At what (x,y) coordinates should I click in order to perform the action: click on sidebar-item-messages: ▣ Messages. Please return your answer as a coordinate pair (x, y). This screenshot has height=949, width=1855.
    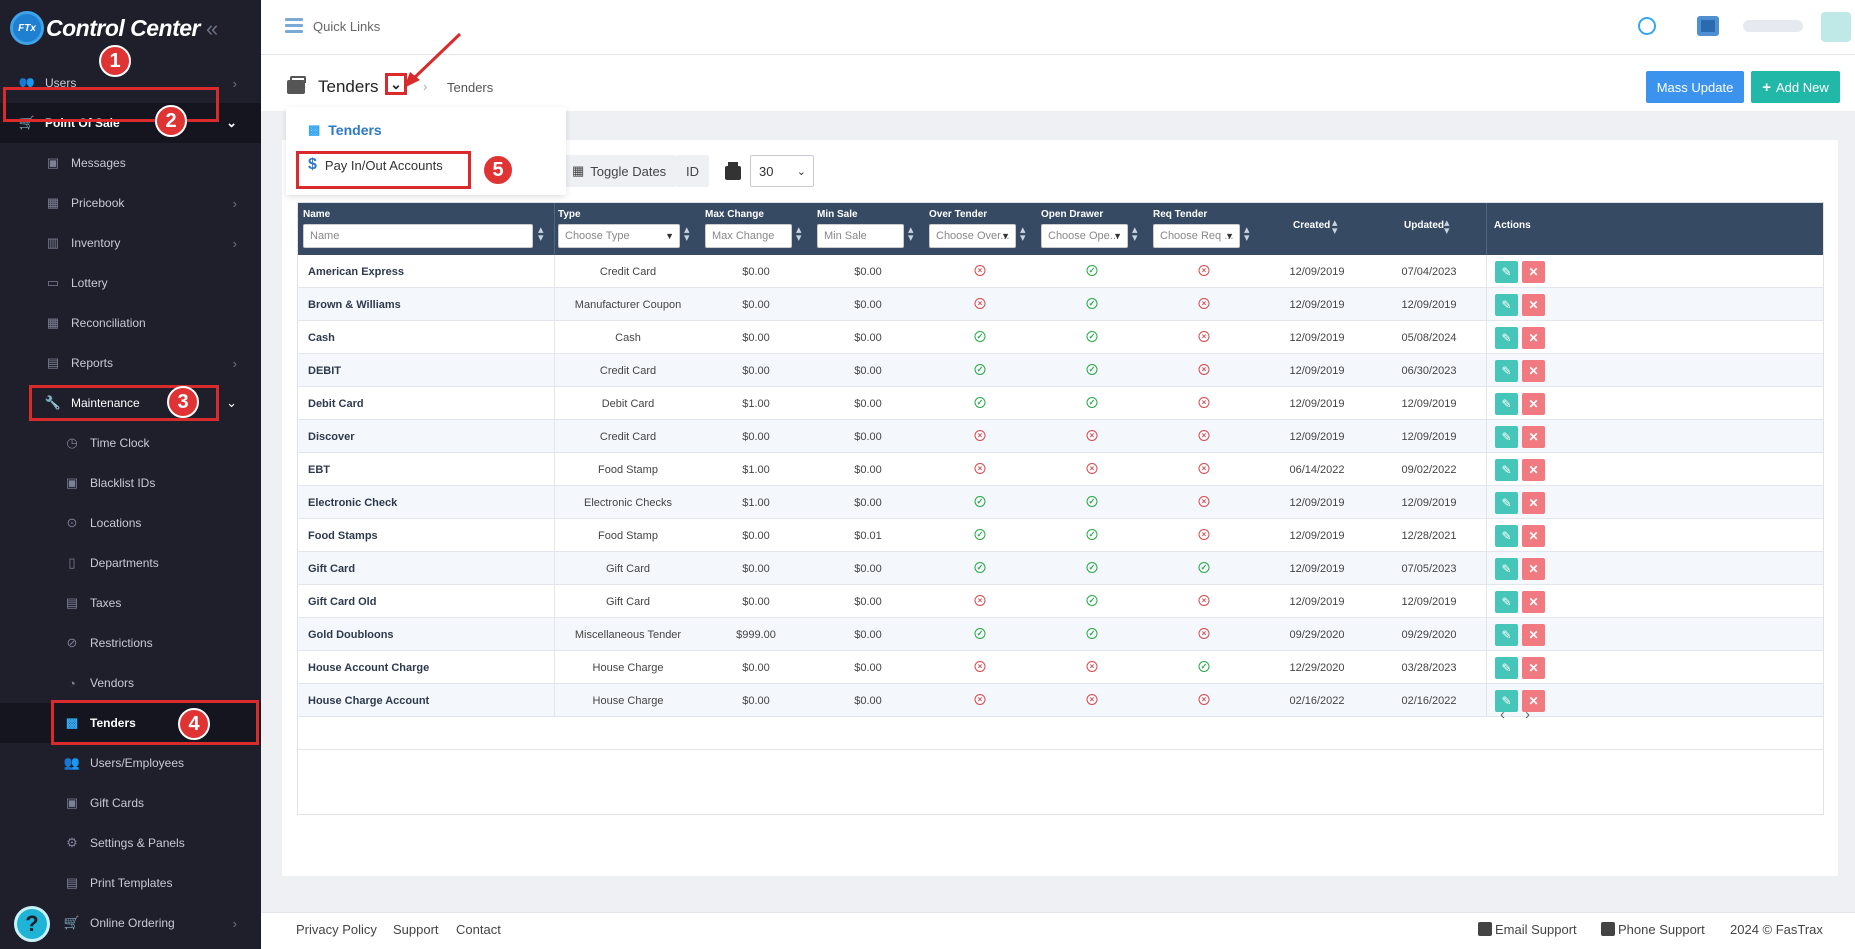
    Looking at the image, I should click on (130, 163).